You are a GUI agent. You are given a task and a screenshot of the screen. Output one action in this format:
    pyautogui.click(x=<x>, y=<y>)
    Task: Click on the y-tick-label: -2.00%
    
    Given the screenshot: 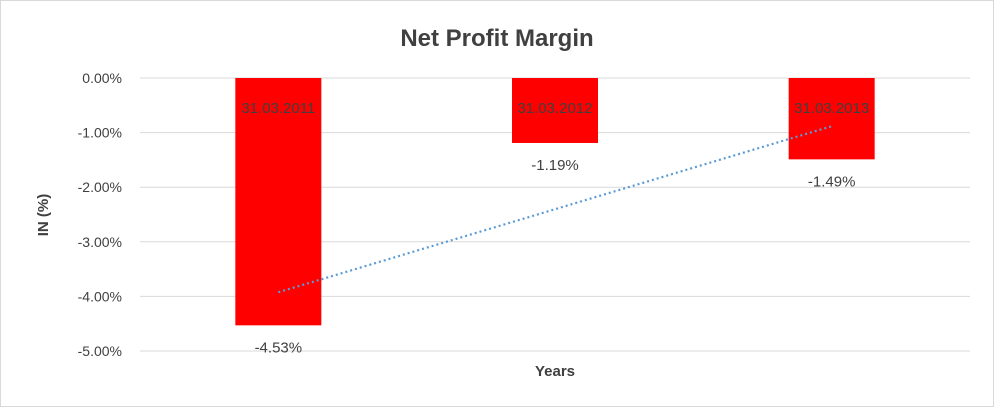 What is the action you would take?
    pyautogui.click(x=100, y=187)
    